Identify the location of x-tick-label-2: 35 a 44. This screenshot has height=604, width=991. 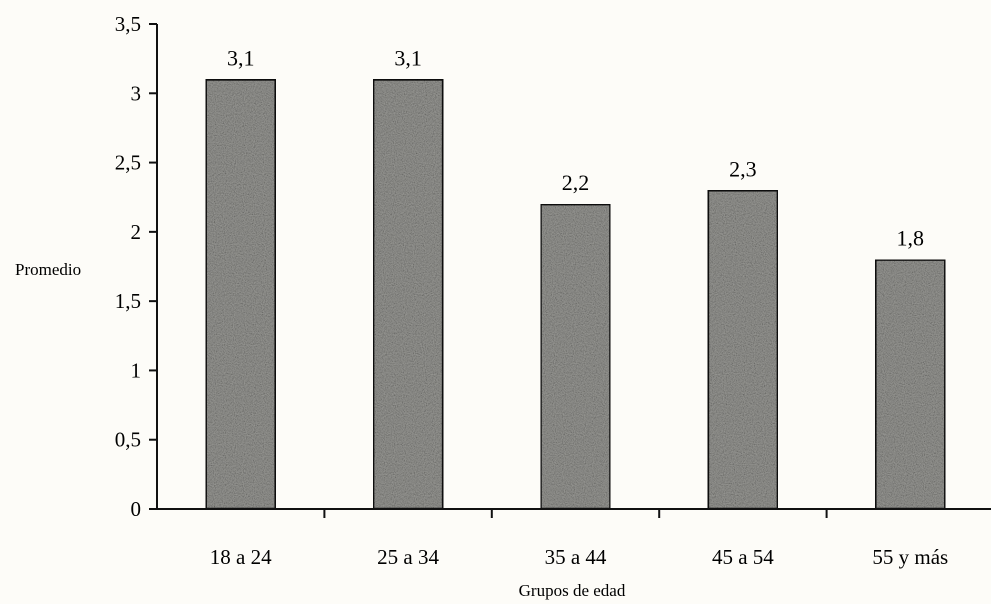
(576, 557).